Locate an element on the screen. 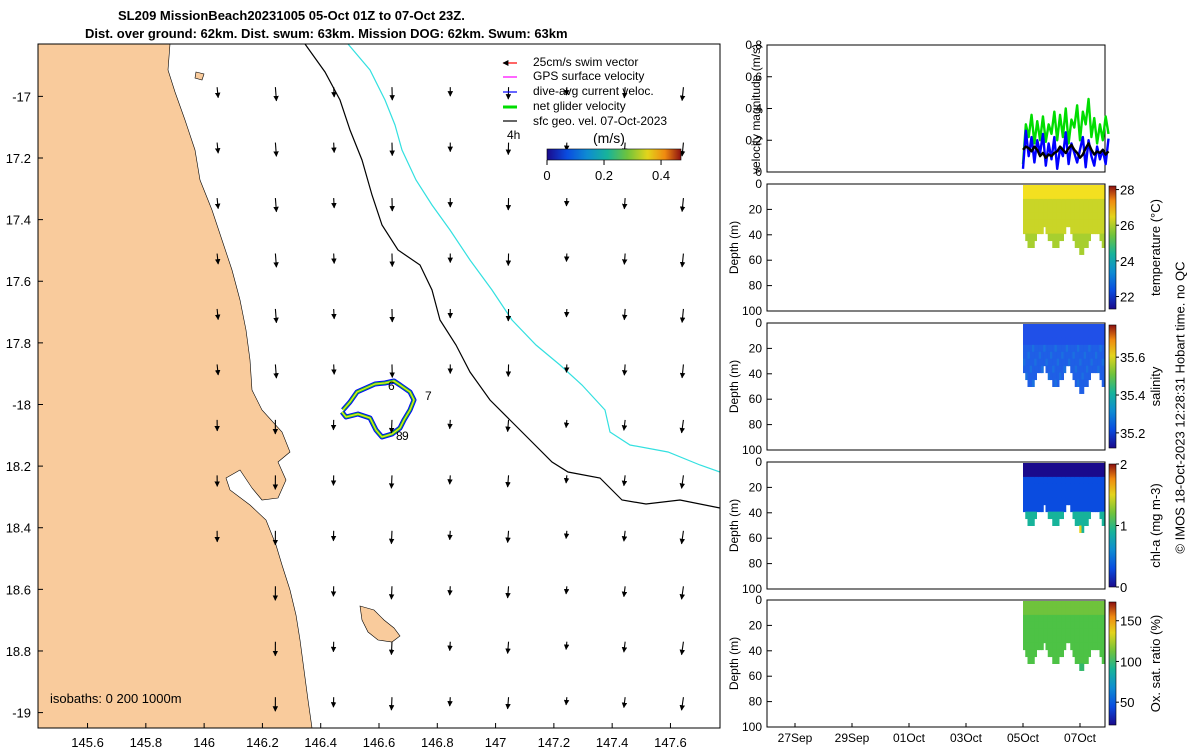 The width and height of the screenshot is (1200, 750). map-y-tick-label: 18.2 is located at coordinates (18, 466).